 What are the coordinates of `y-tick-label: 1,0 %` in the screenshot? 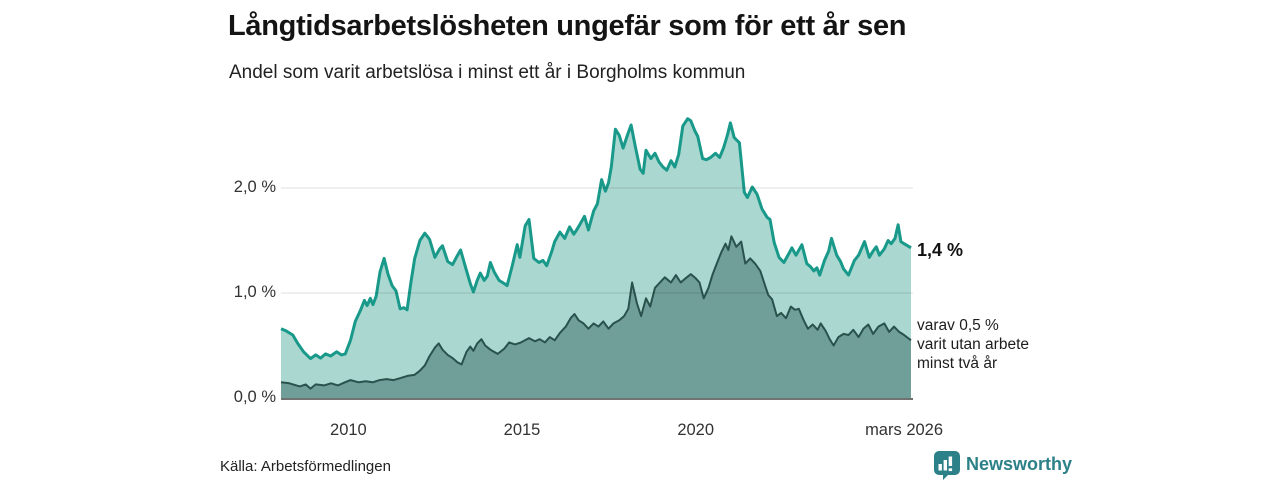 It's located at (254, 292).